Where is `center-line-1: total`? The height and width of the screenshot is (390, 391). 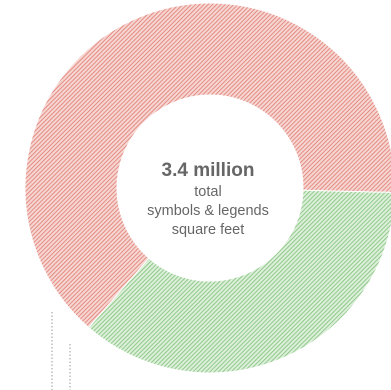
center-line-1: total is located at coordinates (207, 192).